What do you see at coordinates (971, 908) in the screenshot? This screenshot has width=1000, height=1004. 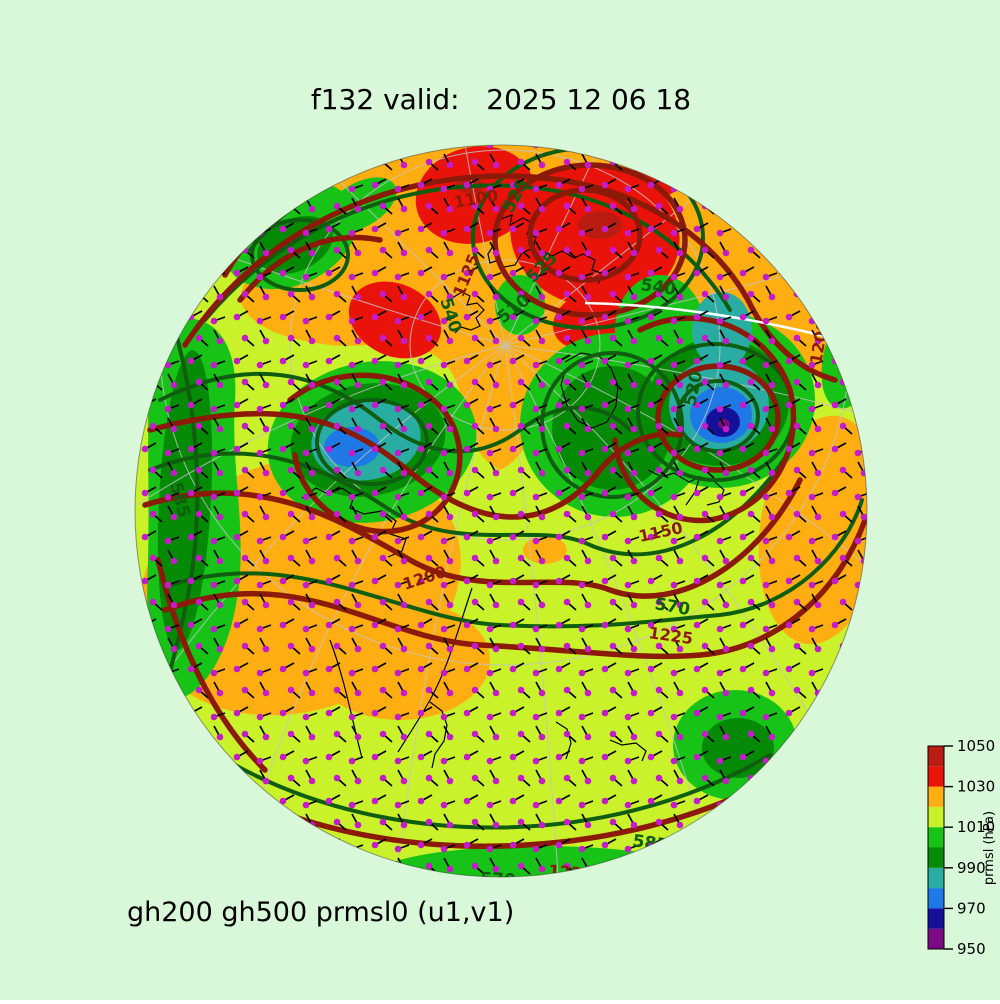 I see `colorbar-tick-label: 970` at bounding box center [971, 908].